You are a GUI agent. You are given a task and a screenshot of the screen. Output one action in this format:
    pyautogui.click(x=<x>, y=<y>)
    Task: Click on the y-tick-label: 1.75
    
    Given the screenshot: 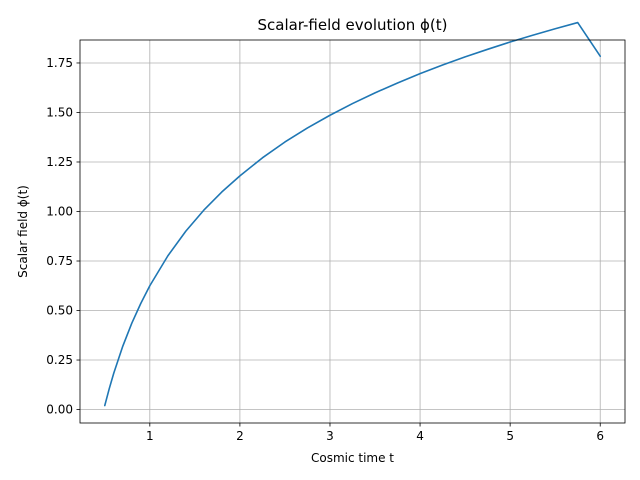 What is the action you would take?
    pyautogui.click(x=59, y=63)
    